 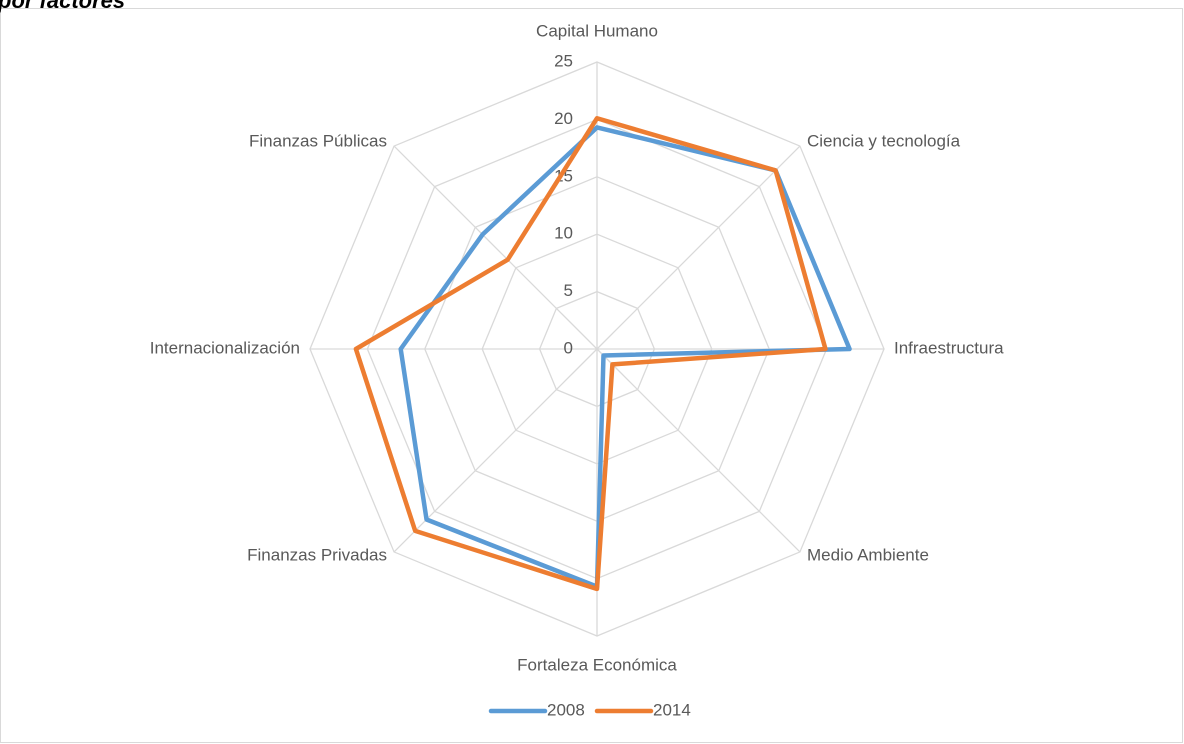 What do you see at coordinates (568, 347) in the screenshot?
I see `r-tick-label: 0` at bounding box center [568, 347].